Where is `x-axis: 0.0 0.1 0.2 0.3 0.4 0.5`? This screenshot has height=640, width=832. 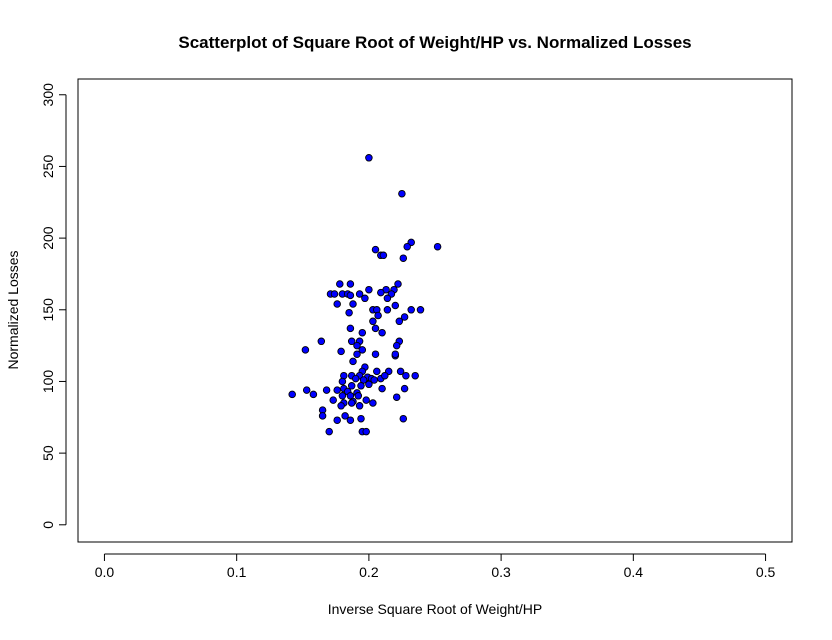
x-axis: 0.0 0.1 0.2 0.3 0.4 0.5 is located at coordinates (435, 566).